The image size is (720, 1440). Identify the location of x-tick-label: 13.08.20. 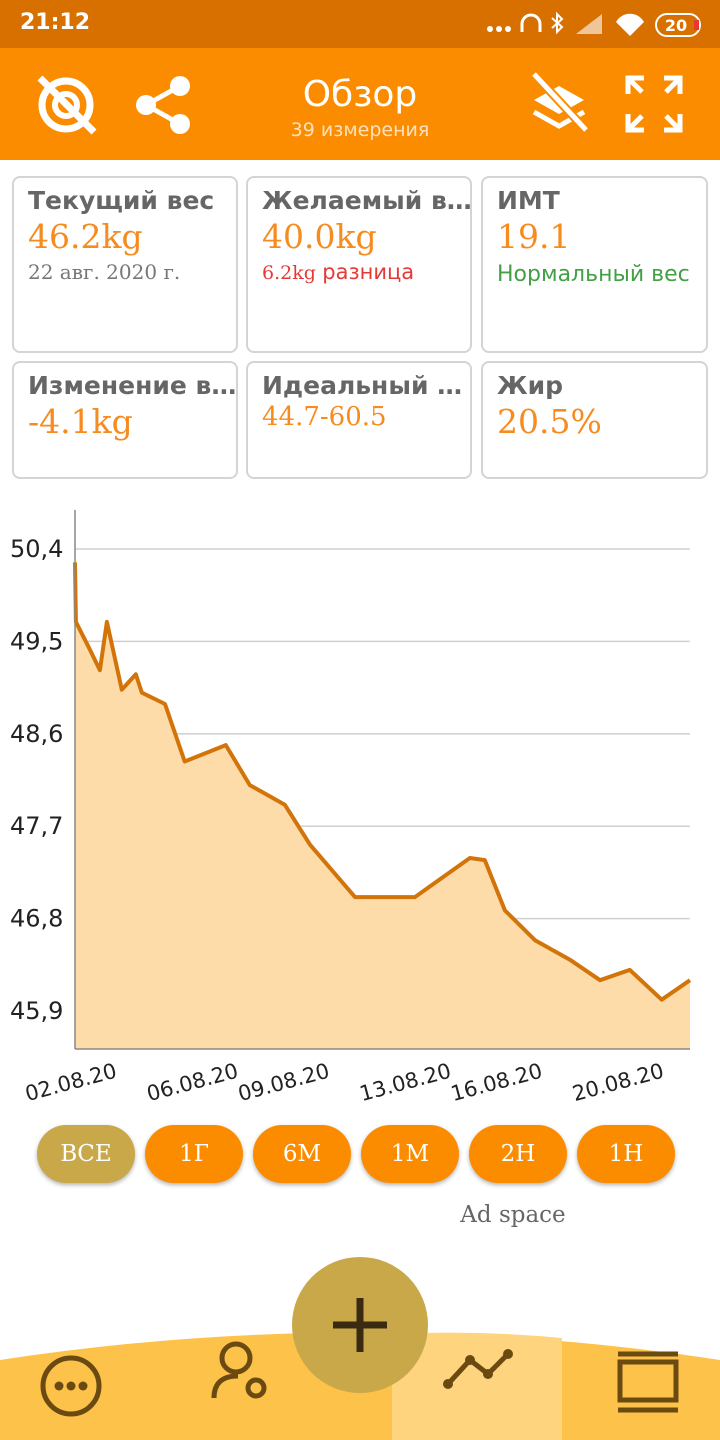
(405, 1082).